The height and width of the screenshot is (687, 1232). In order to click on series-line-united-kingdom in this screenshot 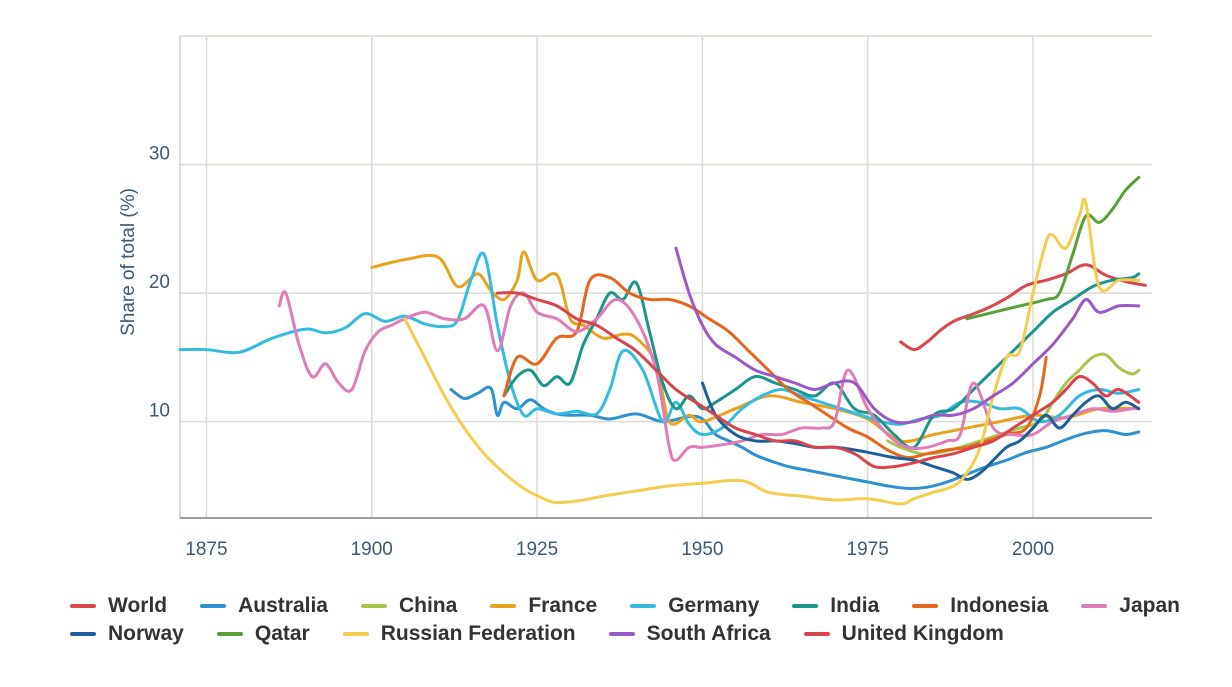, I will do `click(818, 380)`.